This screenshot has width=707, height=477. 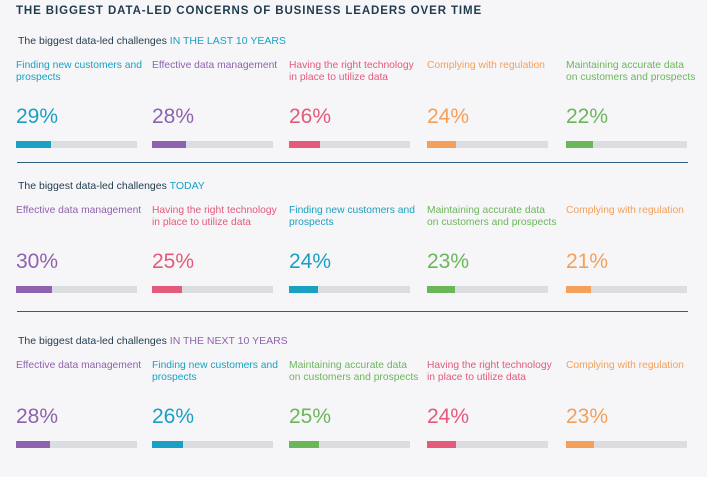 What do you see at coordinates (216, 417) in the screenshot?
I see `bar-item-finding-new-customers: Finding new customers and prospects 26%` at bounding box center [216, 417].